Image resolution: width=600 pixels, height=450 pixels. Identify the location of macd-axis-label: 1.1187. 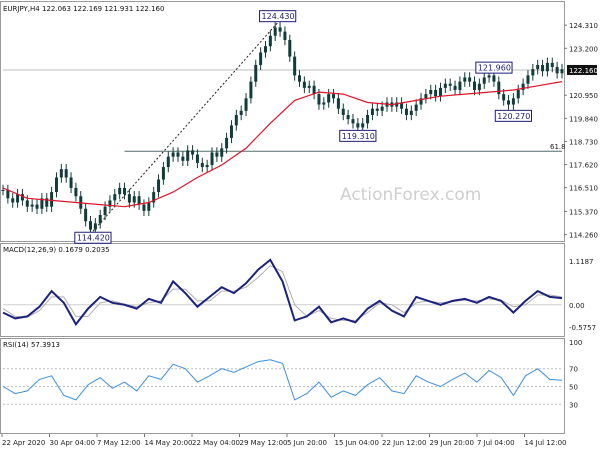
(581, 262).